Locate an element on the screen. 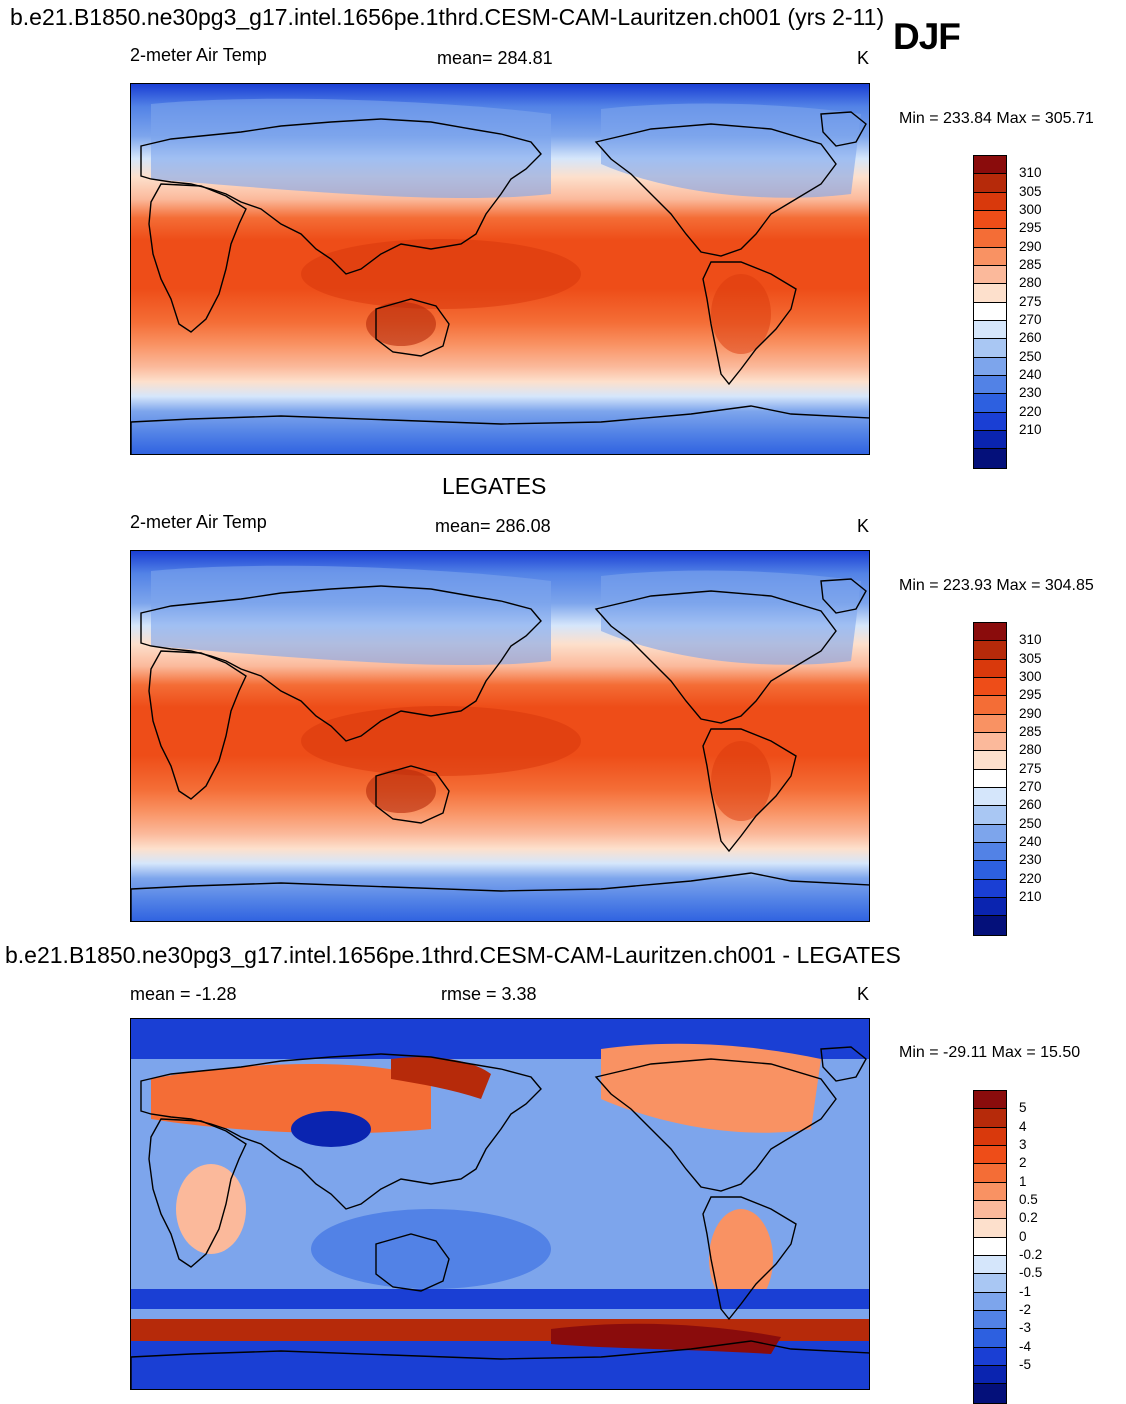  panel3-minmax-label: Min = -29.11 Max = 15.50 is located at coordinates (990, 1052).